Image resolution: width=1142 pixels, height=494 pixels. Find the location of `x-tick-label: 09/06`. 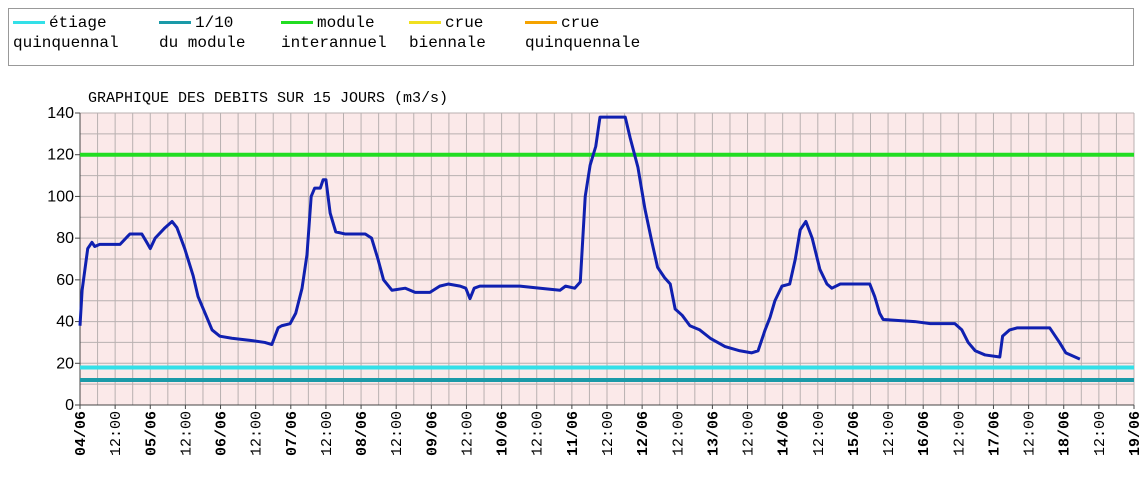

x-tick-label: 09/06 is located at coordinates (432, 433).